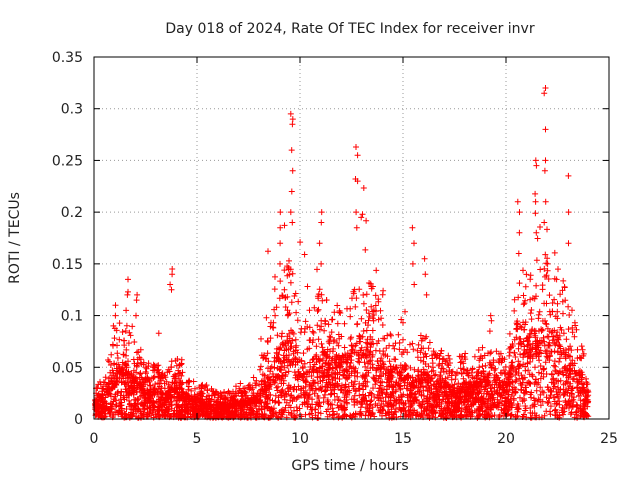 This screenshot has width=640, height=480. Describe the element at coordinates (67, 265) in the screenshot. I see `y-tick-label: 0.15` at that location.